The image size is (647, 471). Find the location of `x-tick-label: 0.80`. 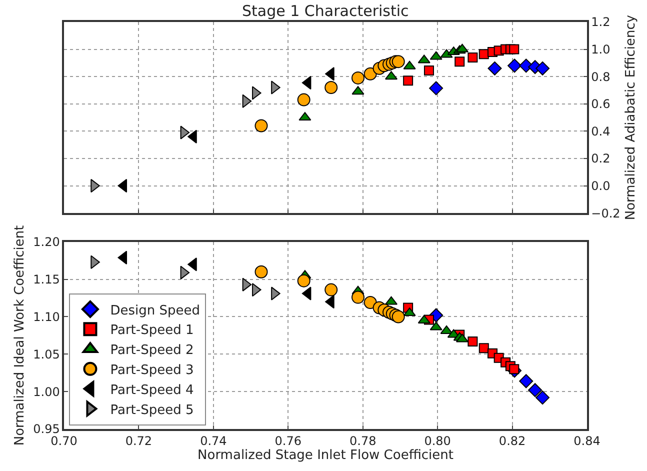

x-tick-label: 0.80 is located at coordinates (437, 441).